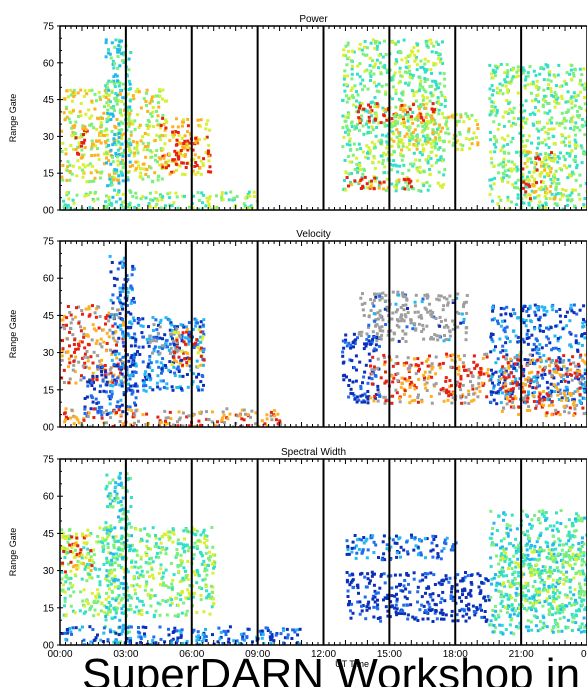 The image size is (587, 687). I want to click on x-tick-label: 12:00, so click(323, 654).